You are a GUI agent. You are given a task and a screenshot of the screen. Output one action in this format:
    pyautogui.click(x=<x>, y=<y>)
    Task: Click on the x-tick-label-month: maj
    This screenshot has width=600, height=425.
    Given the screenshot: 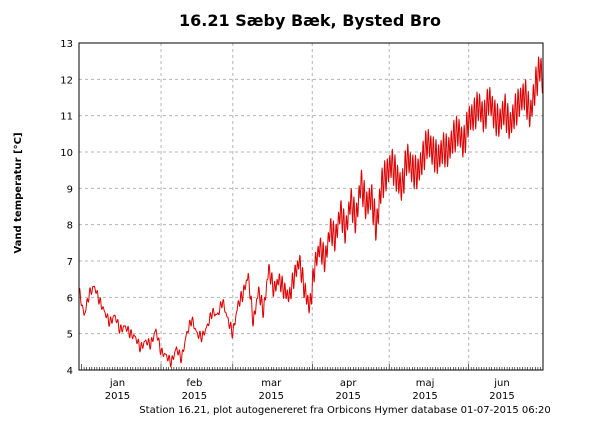 What is the action you would take?
    pyautogui.click(x=425, y=383)
    